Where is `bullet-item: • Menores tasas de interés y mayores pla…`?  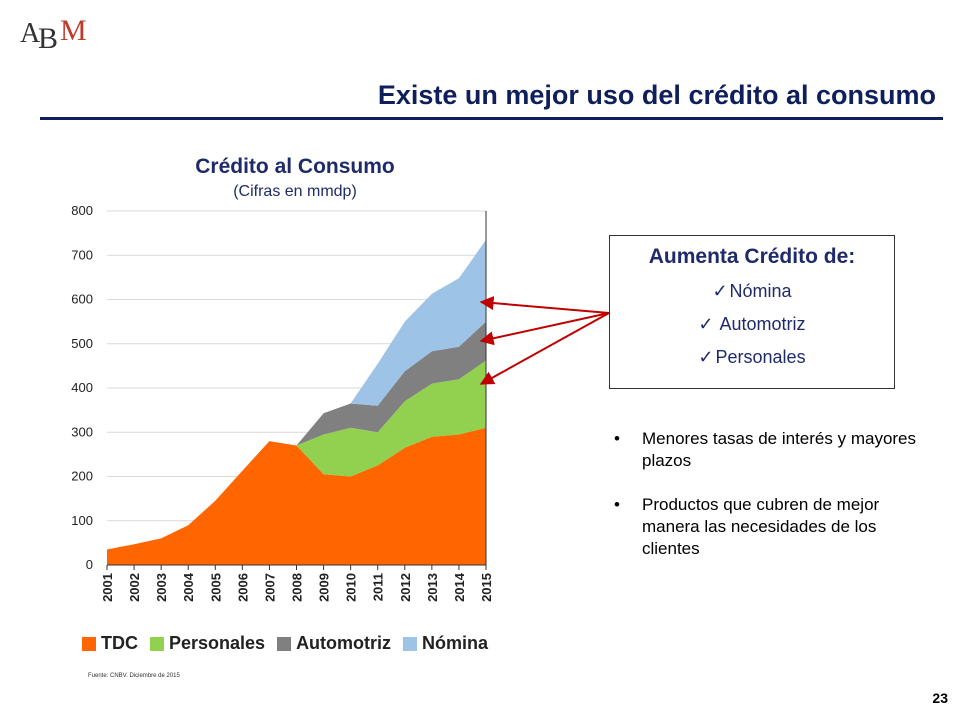
bullet-item: • Menores tasas de interés y mayores pla… is located at coordinates (774, 450).